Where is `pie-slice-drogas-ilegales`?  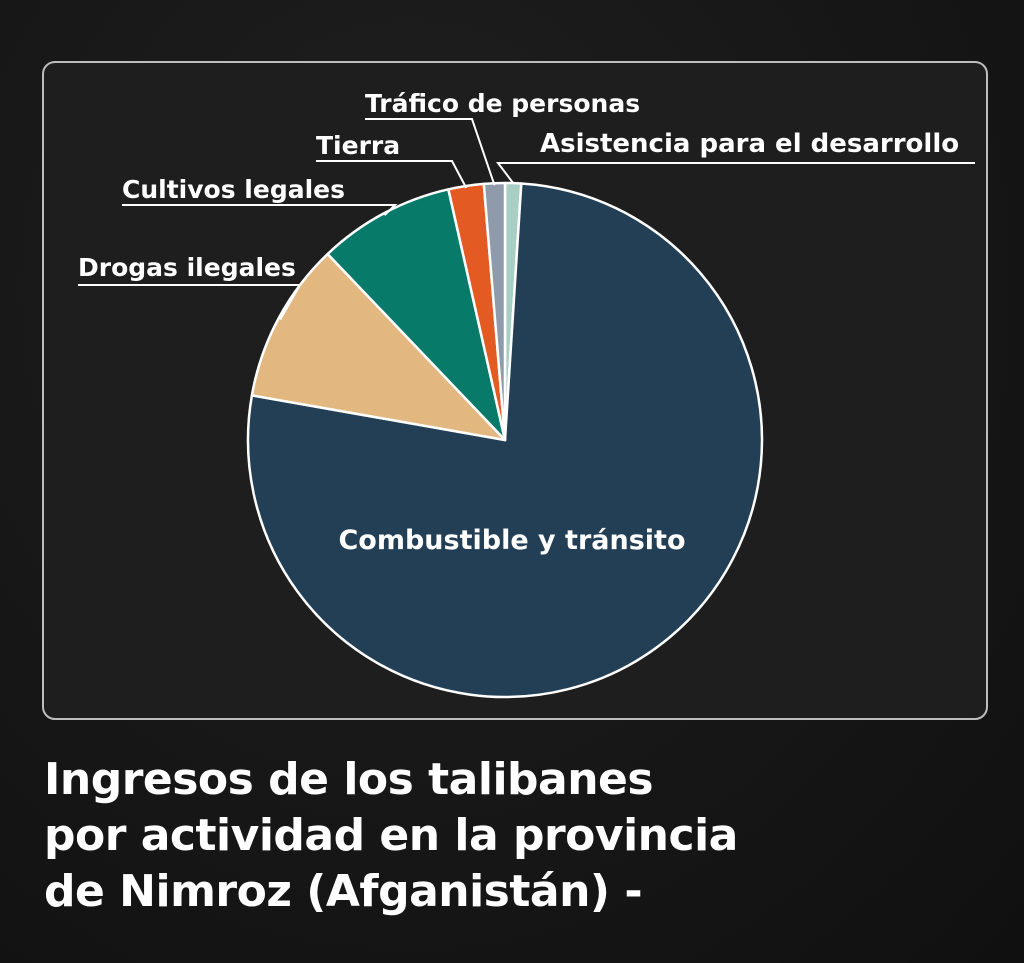
pie-slice-drogas-ilegales is located at coordinates (378, 347).